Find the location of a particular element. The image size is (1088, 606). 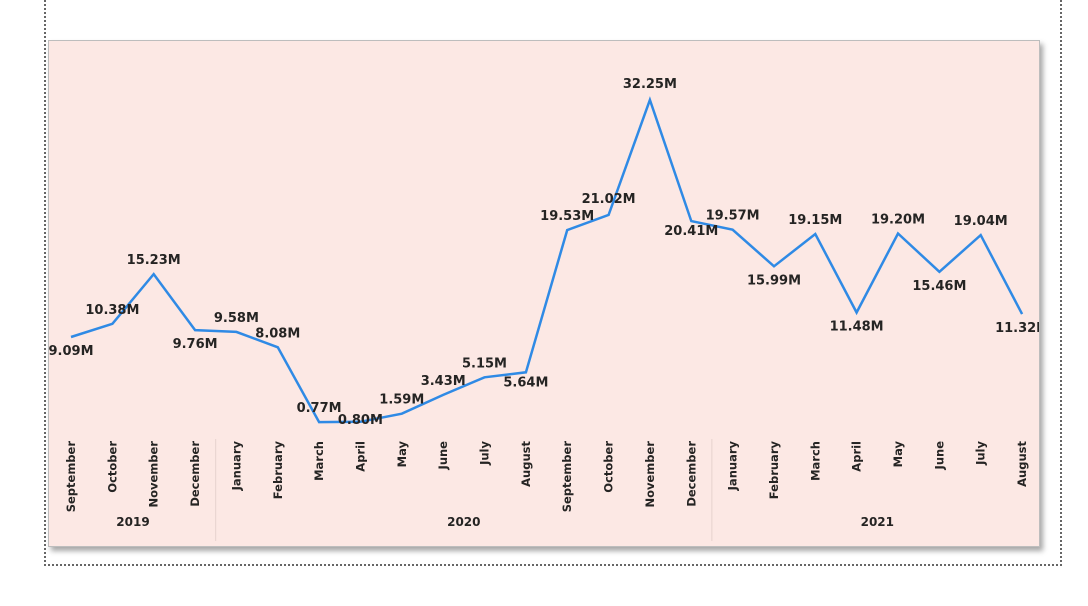

data-label: 15.46M is located at coordinates (939, 286).